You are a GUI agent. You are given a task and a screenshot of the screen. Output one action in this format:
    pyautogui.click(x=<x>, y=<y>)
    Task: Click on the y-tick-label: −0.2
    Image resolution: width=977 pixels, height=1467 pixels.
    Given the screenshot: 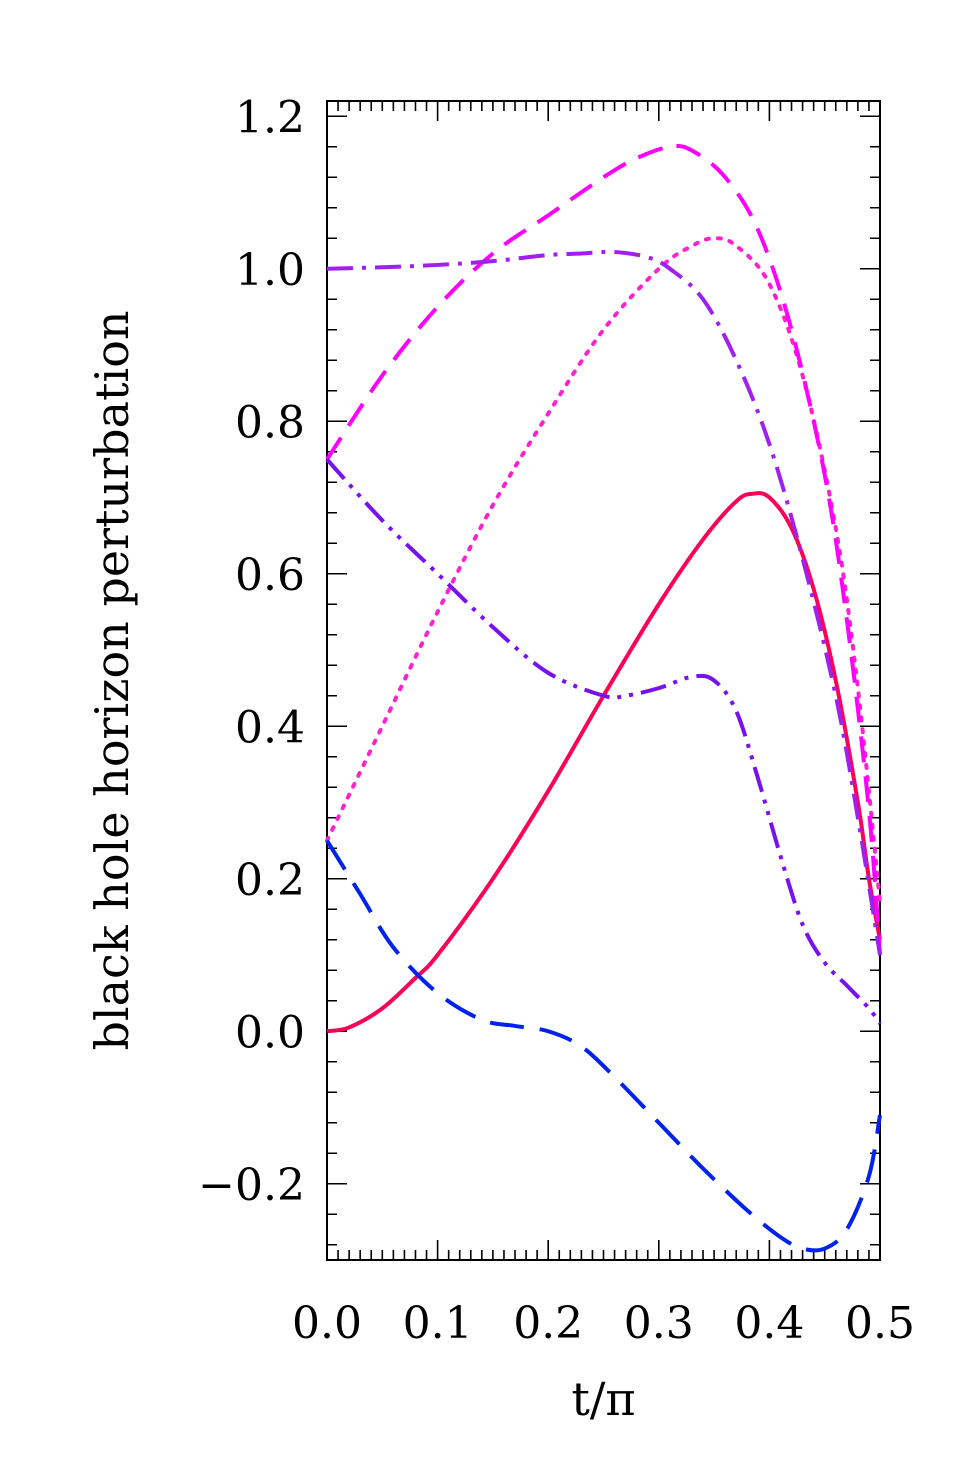 What is the action you would take?
    pyautogui.click(x=251, y=1185)
    